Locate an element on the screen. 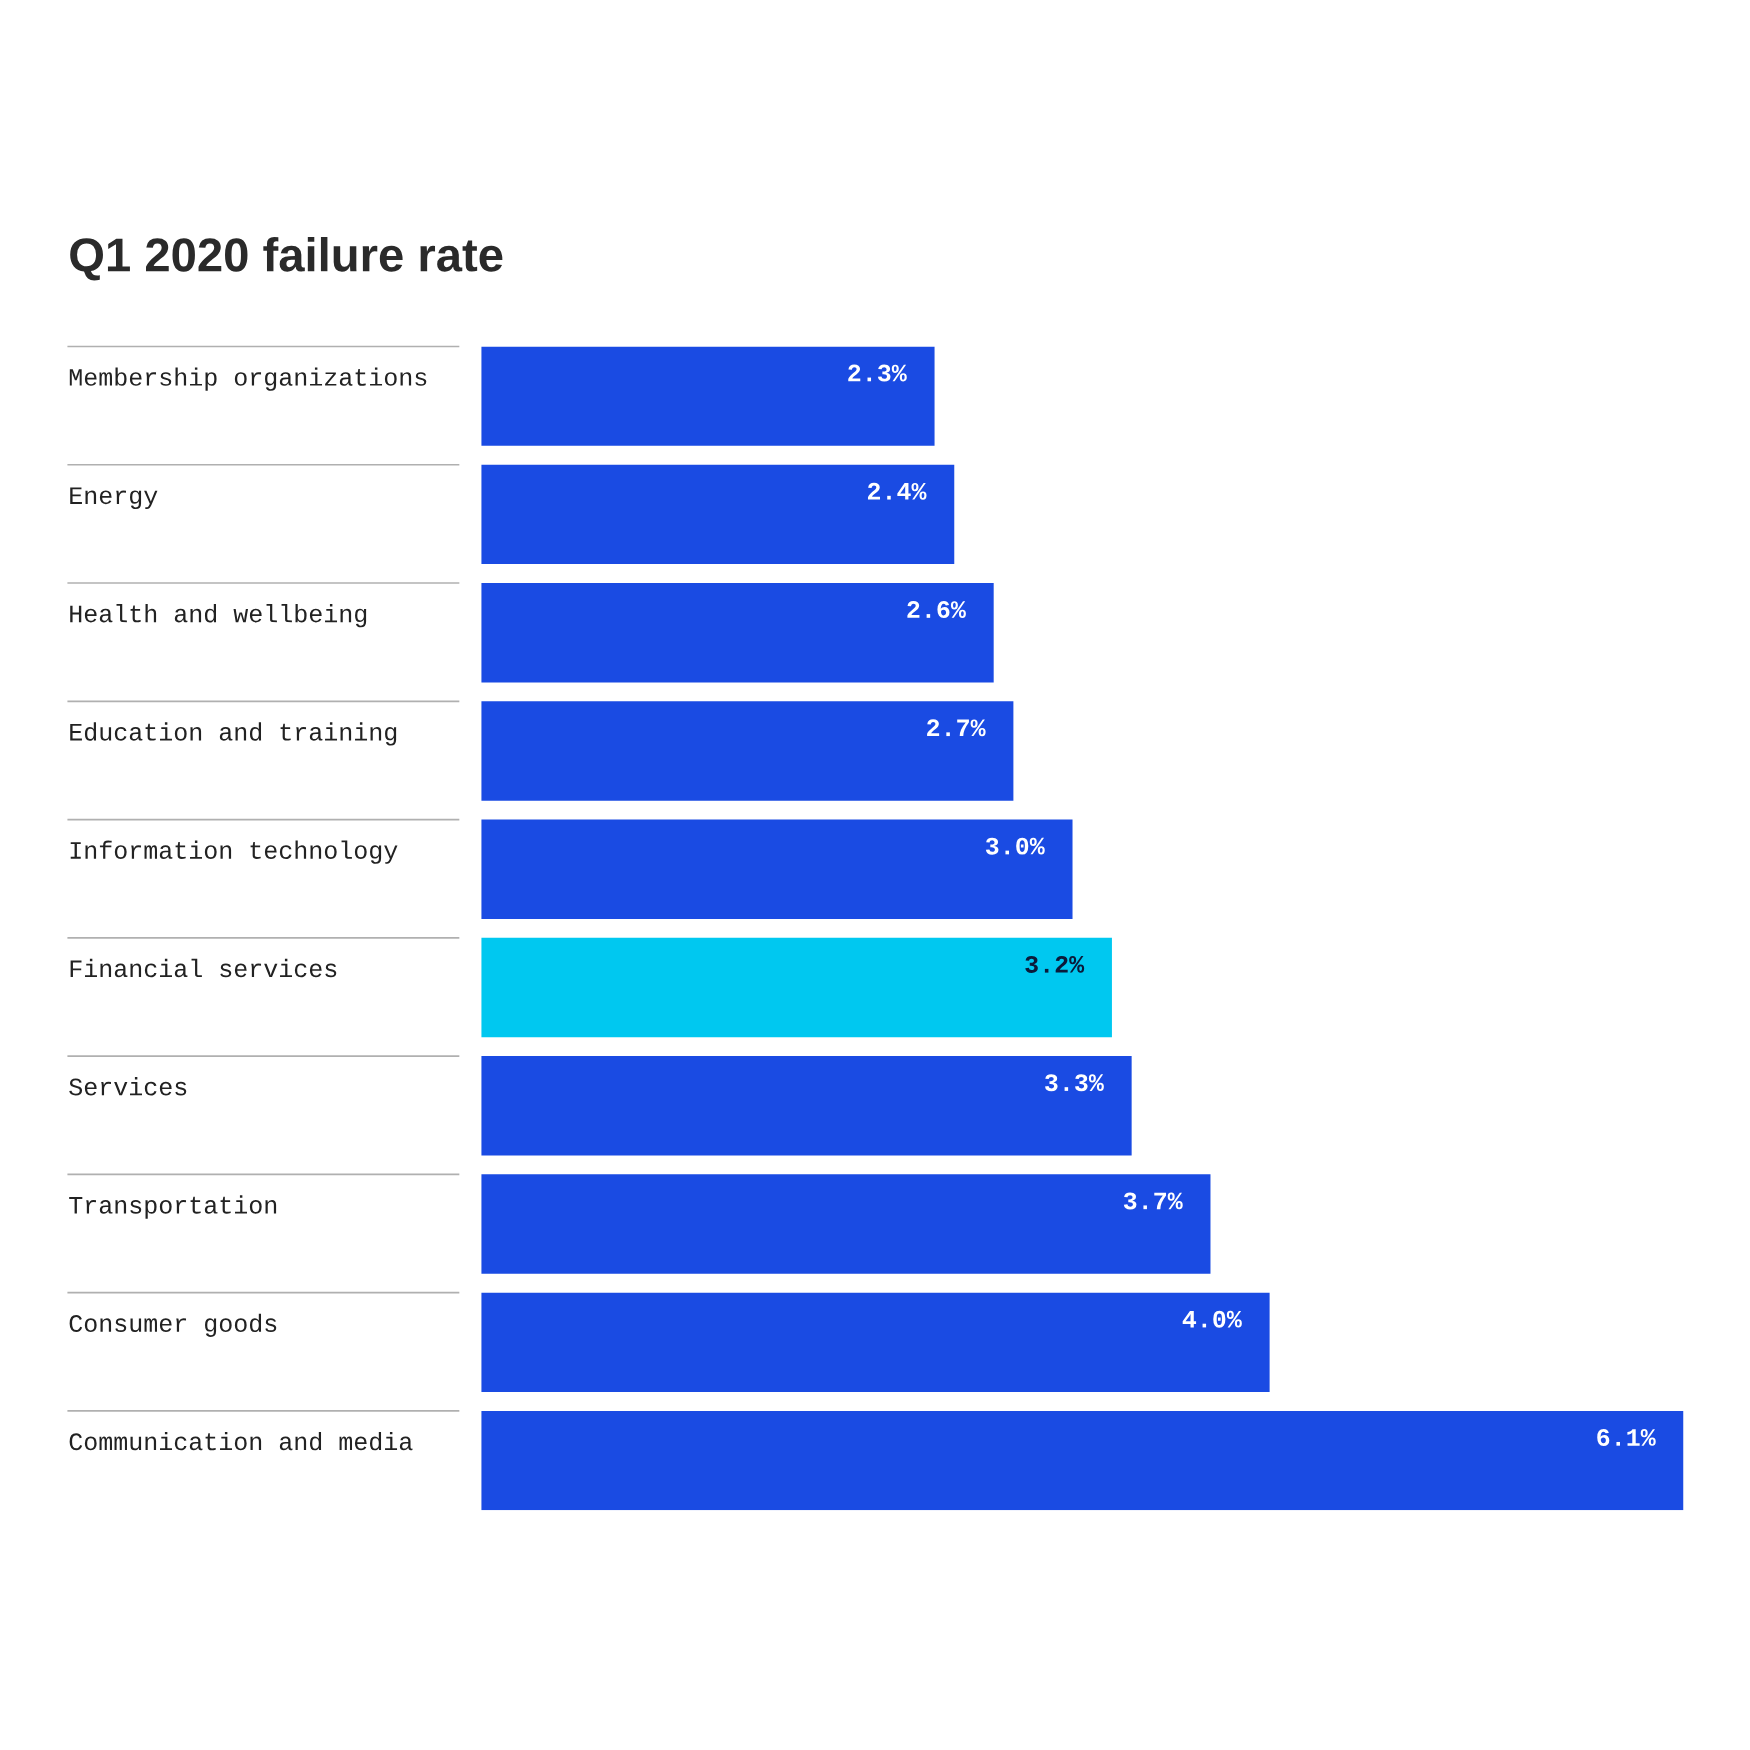  y-tick-label: Financial services is located at coordinates (203, 968).